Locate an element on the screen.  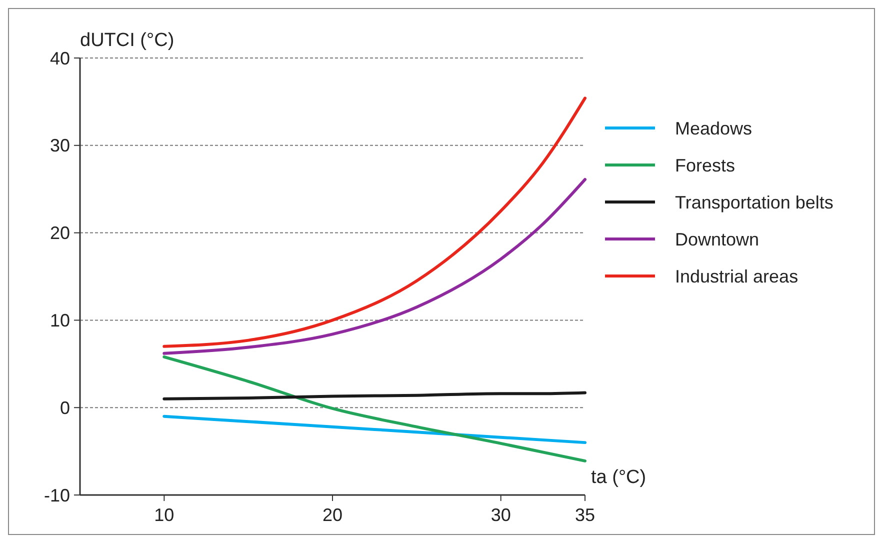
y-axis-title: dUTCI (°C) is located at coordinates (127, 40).